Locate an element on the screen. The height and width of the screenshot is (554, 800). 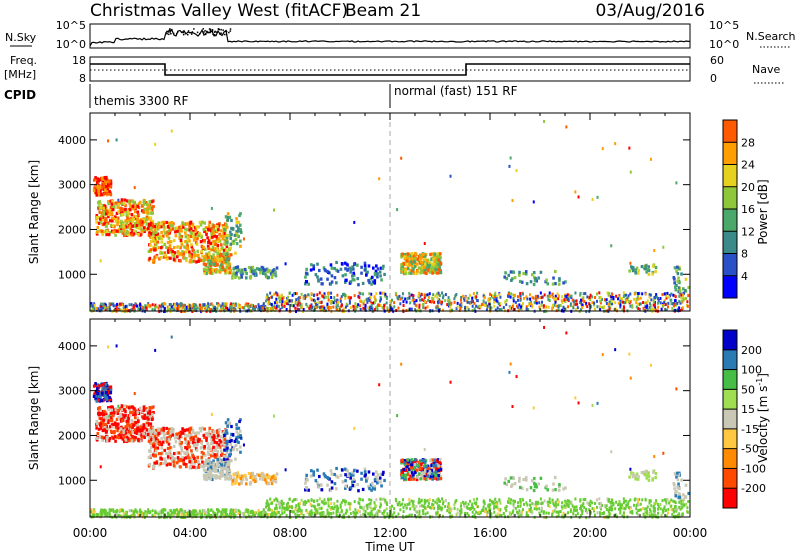
cpid-segment-2: normal (fast) 151 RF is located at coordinates (456, 91).